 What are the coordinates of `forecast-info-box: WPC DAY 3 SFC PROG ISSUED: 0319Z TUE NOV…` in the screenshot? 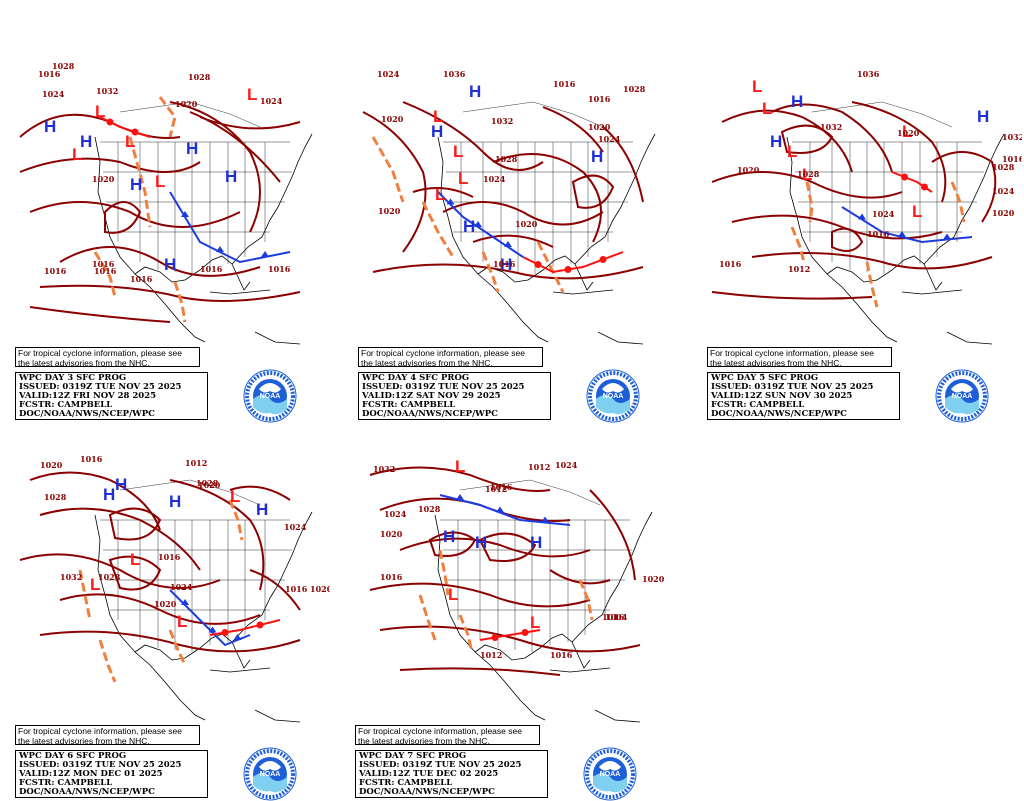 It's located at (111, 396).